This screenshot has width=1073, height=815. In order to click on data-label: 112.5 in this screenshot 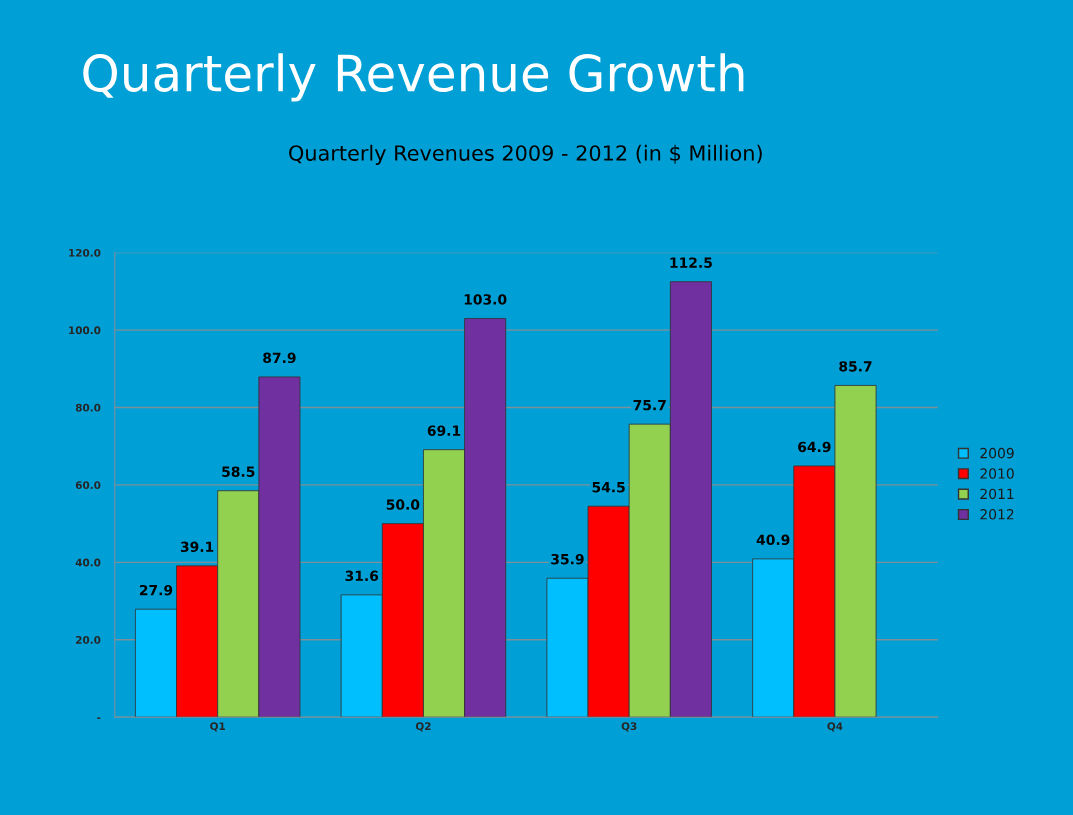, I will do `click(691, 262)`.